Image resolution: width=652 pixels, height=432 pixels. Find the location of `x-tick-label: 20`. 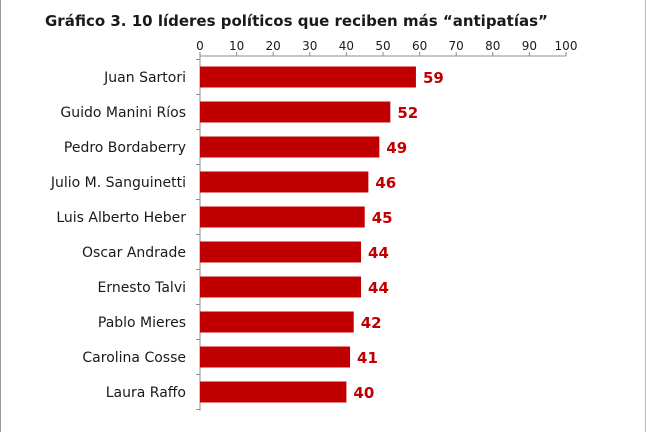

x-tick-label: 20 is located at coordinates (273, 46).